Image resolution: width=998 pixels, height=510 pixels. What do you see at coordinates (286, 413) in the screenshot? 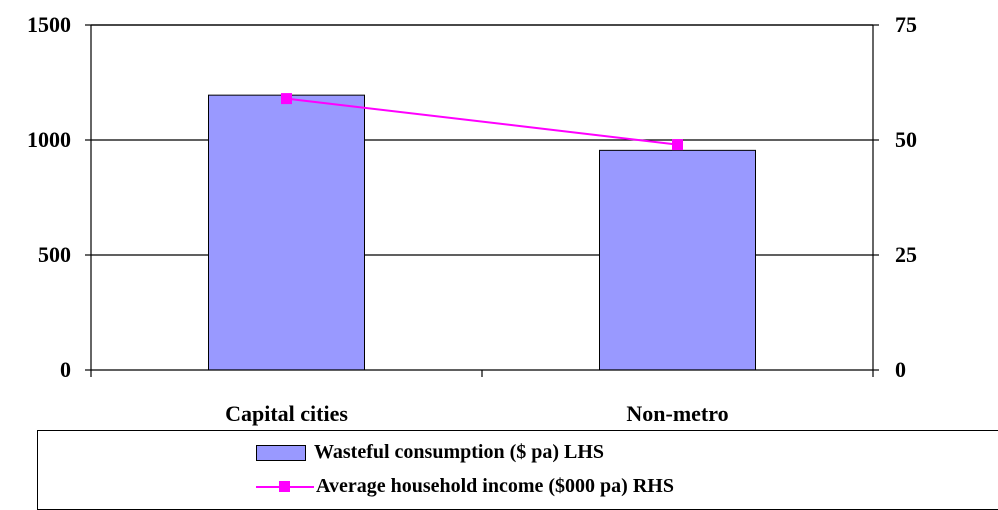
I see `x-tick-label: Capital cities` at bounding box center [286, 413].